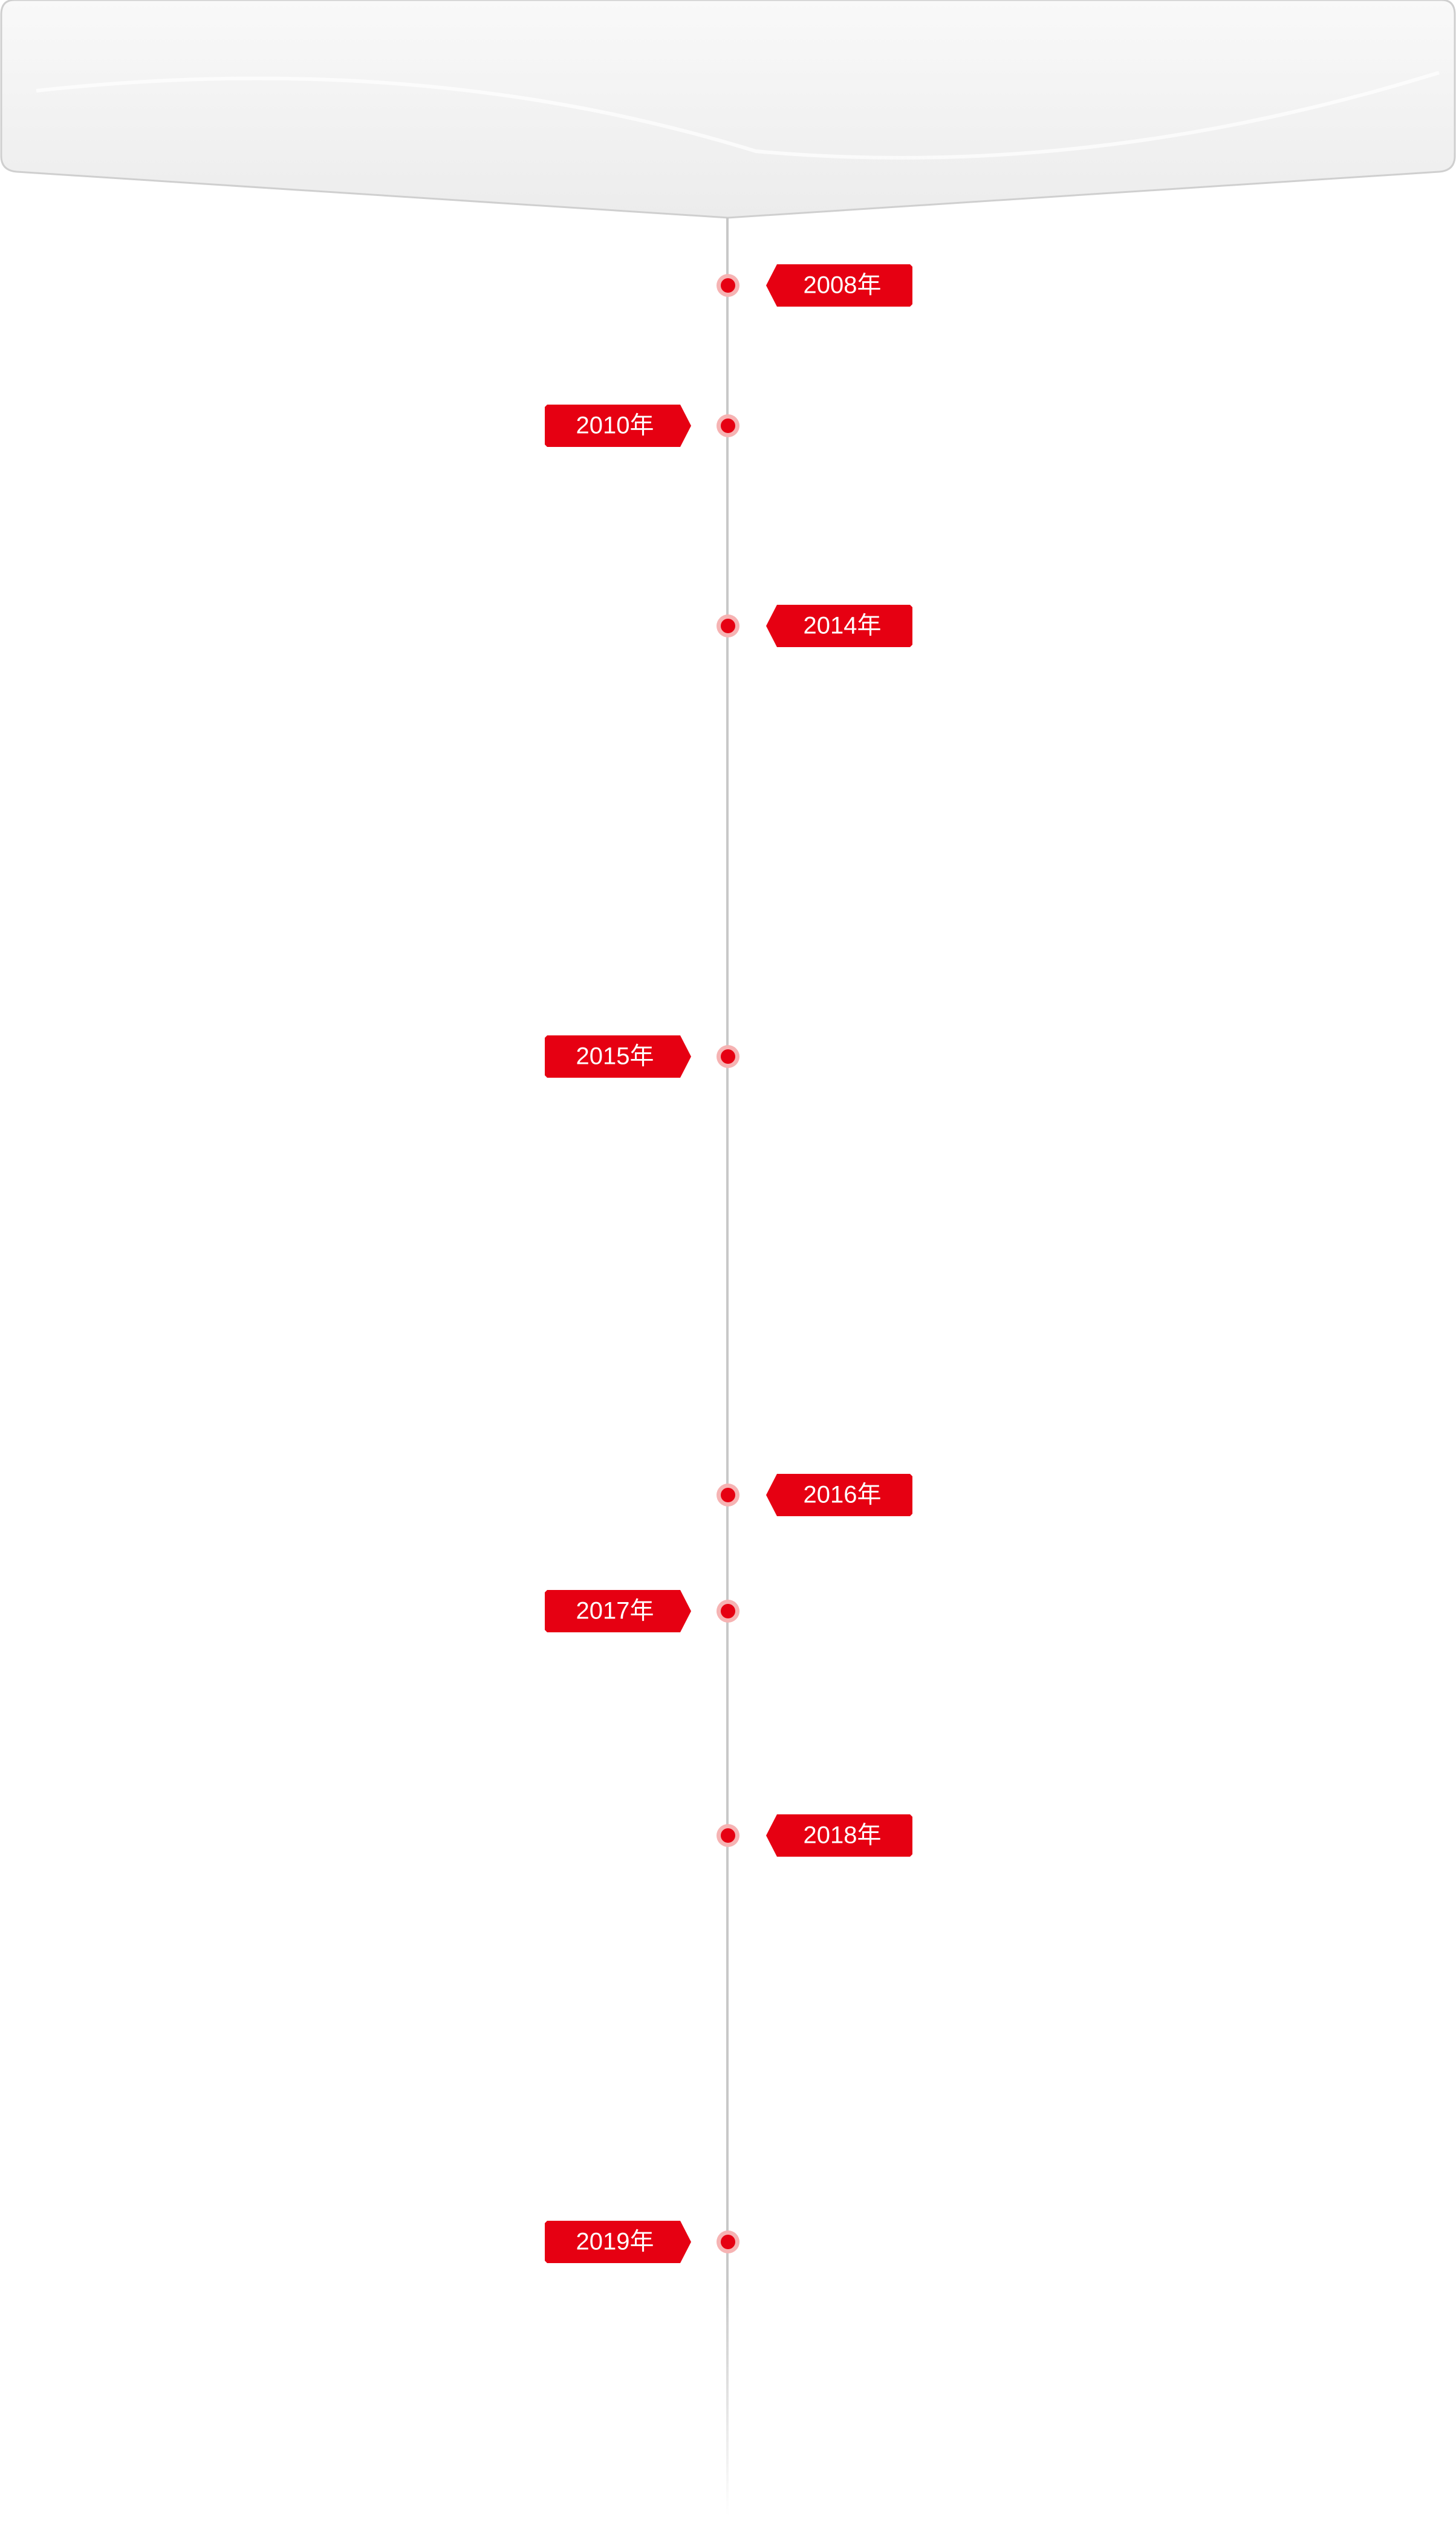 The width and height of the screenshot is (1456, 2528). I want to click on header-decoration, so click(738, 115).